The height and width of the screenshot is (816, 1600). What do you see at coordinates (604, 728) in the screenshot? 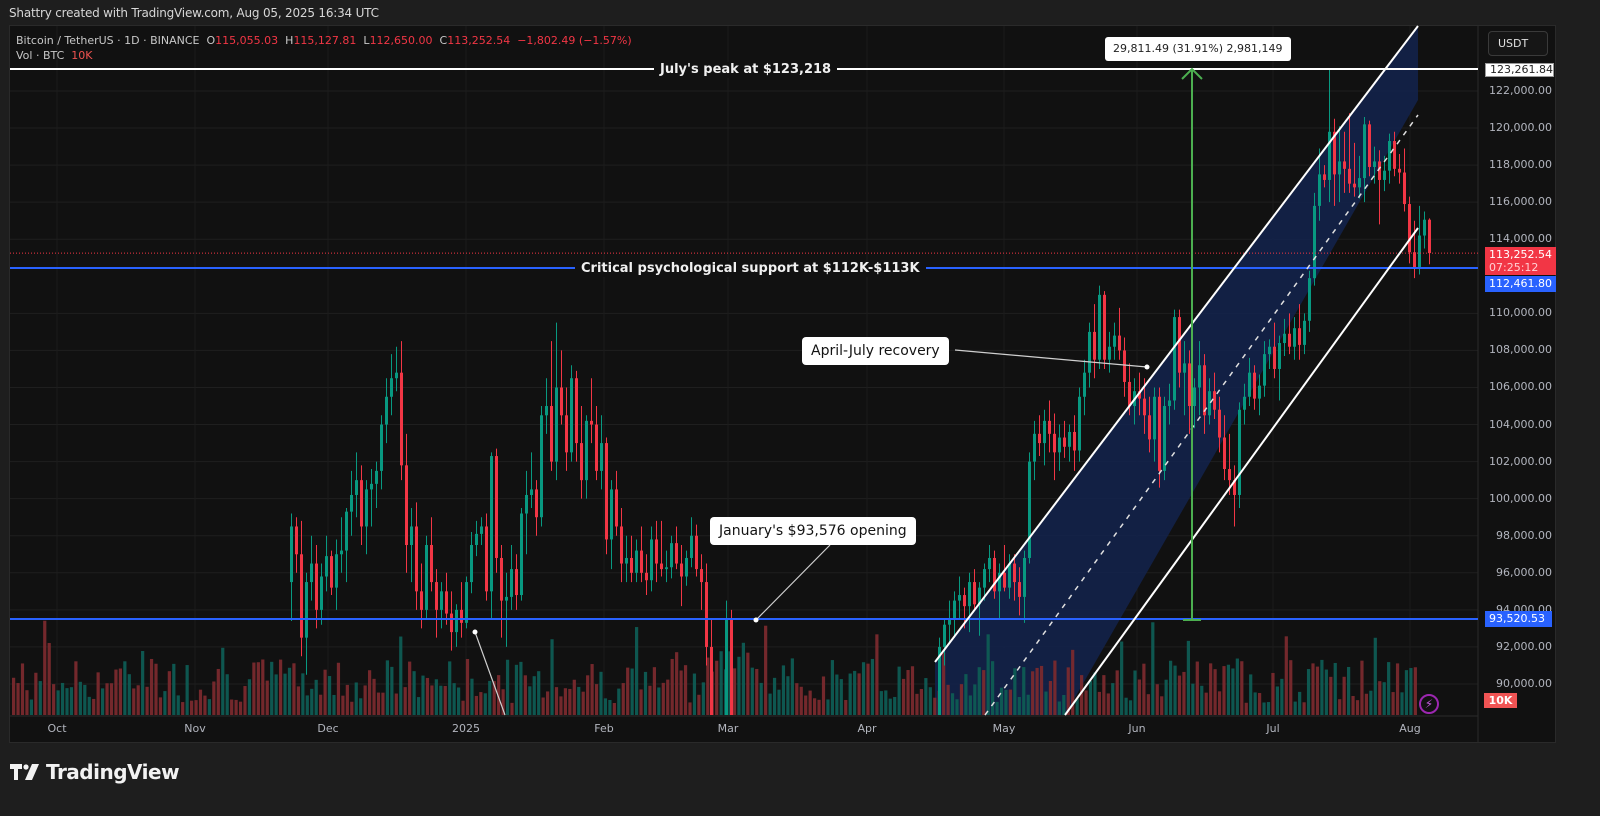
I see `time-tick-label: Feb` at bounding box center [604, 728].